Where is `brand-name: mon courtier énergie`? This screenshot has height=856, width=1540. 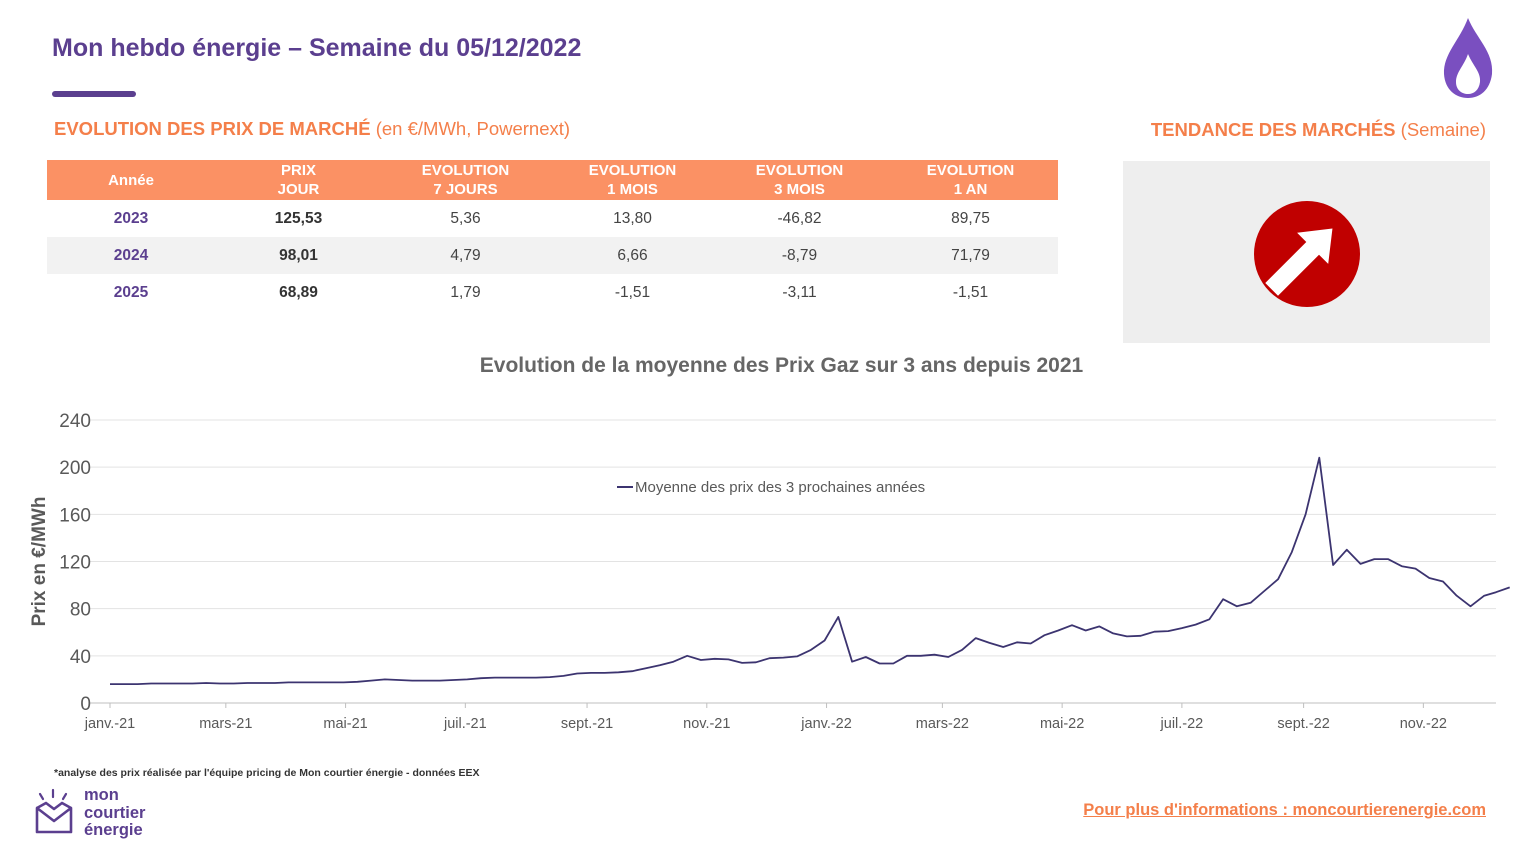
brand-name: mon courtier énergie is located at coordinates (115, 812).